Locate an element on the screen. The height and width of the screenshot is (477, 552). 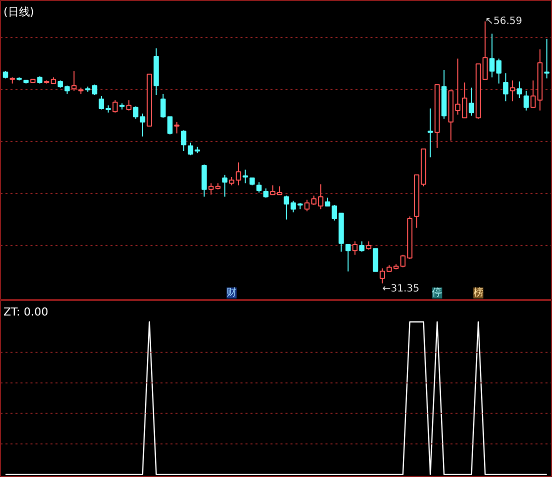
text: (日线) is located at coordinates (19, 12).